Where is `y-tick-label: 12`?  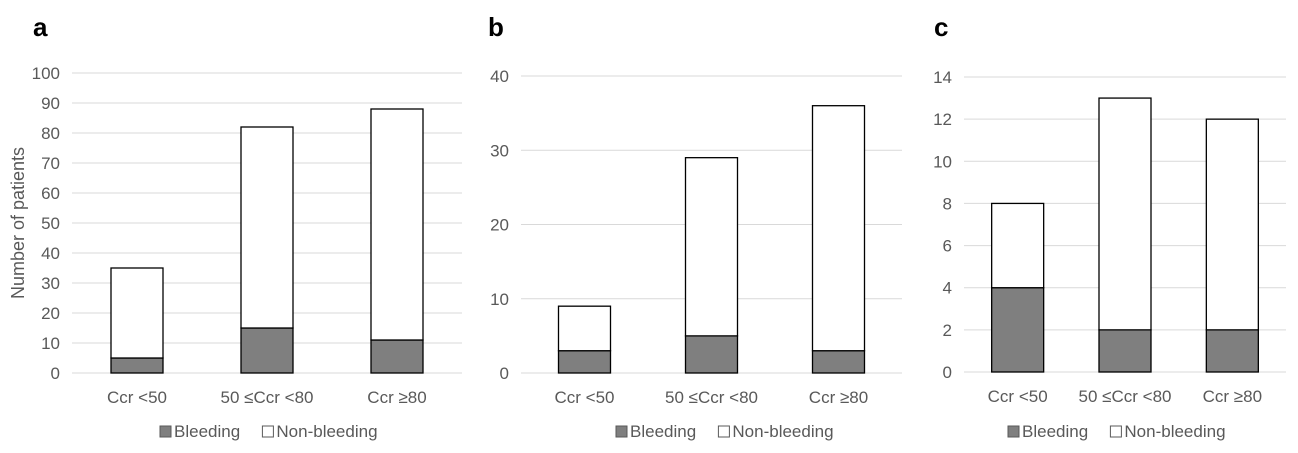
y-tick-label: 12 is located at coordinates (942, 119).